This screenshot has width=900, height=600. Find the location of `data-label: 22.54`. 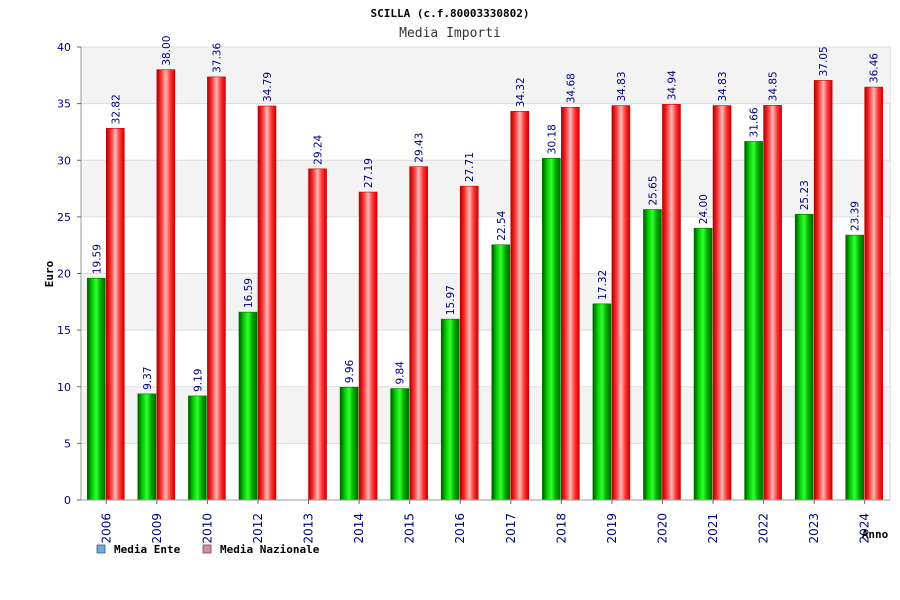

data-label: 22.54 is located at coordinates (502, 225).